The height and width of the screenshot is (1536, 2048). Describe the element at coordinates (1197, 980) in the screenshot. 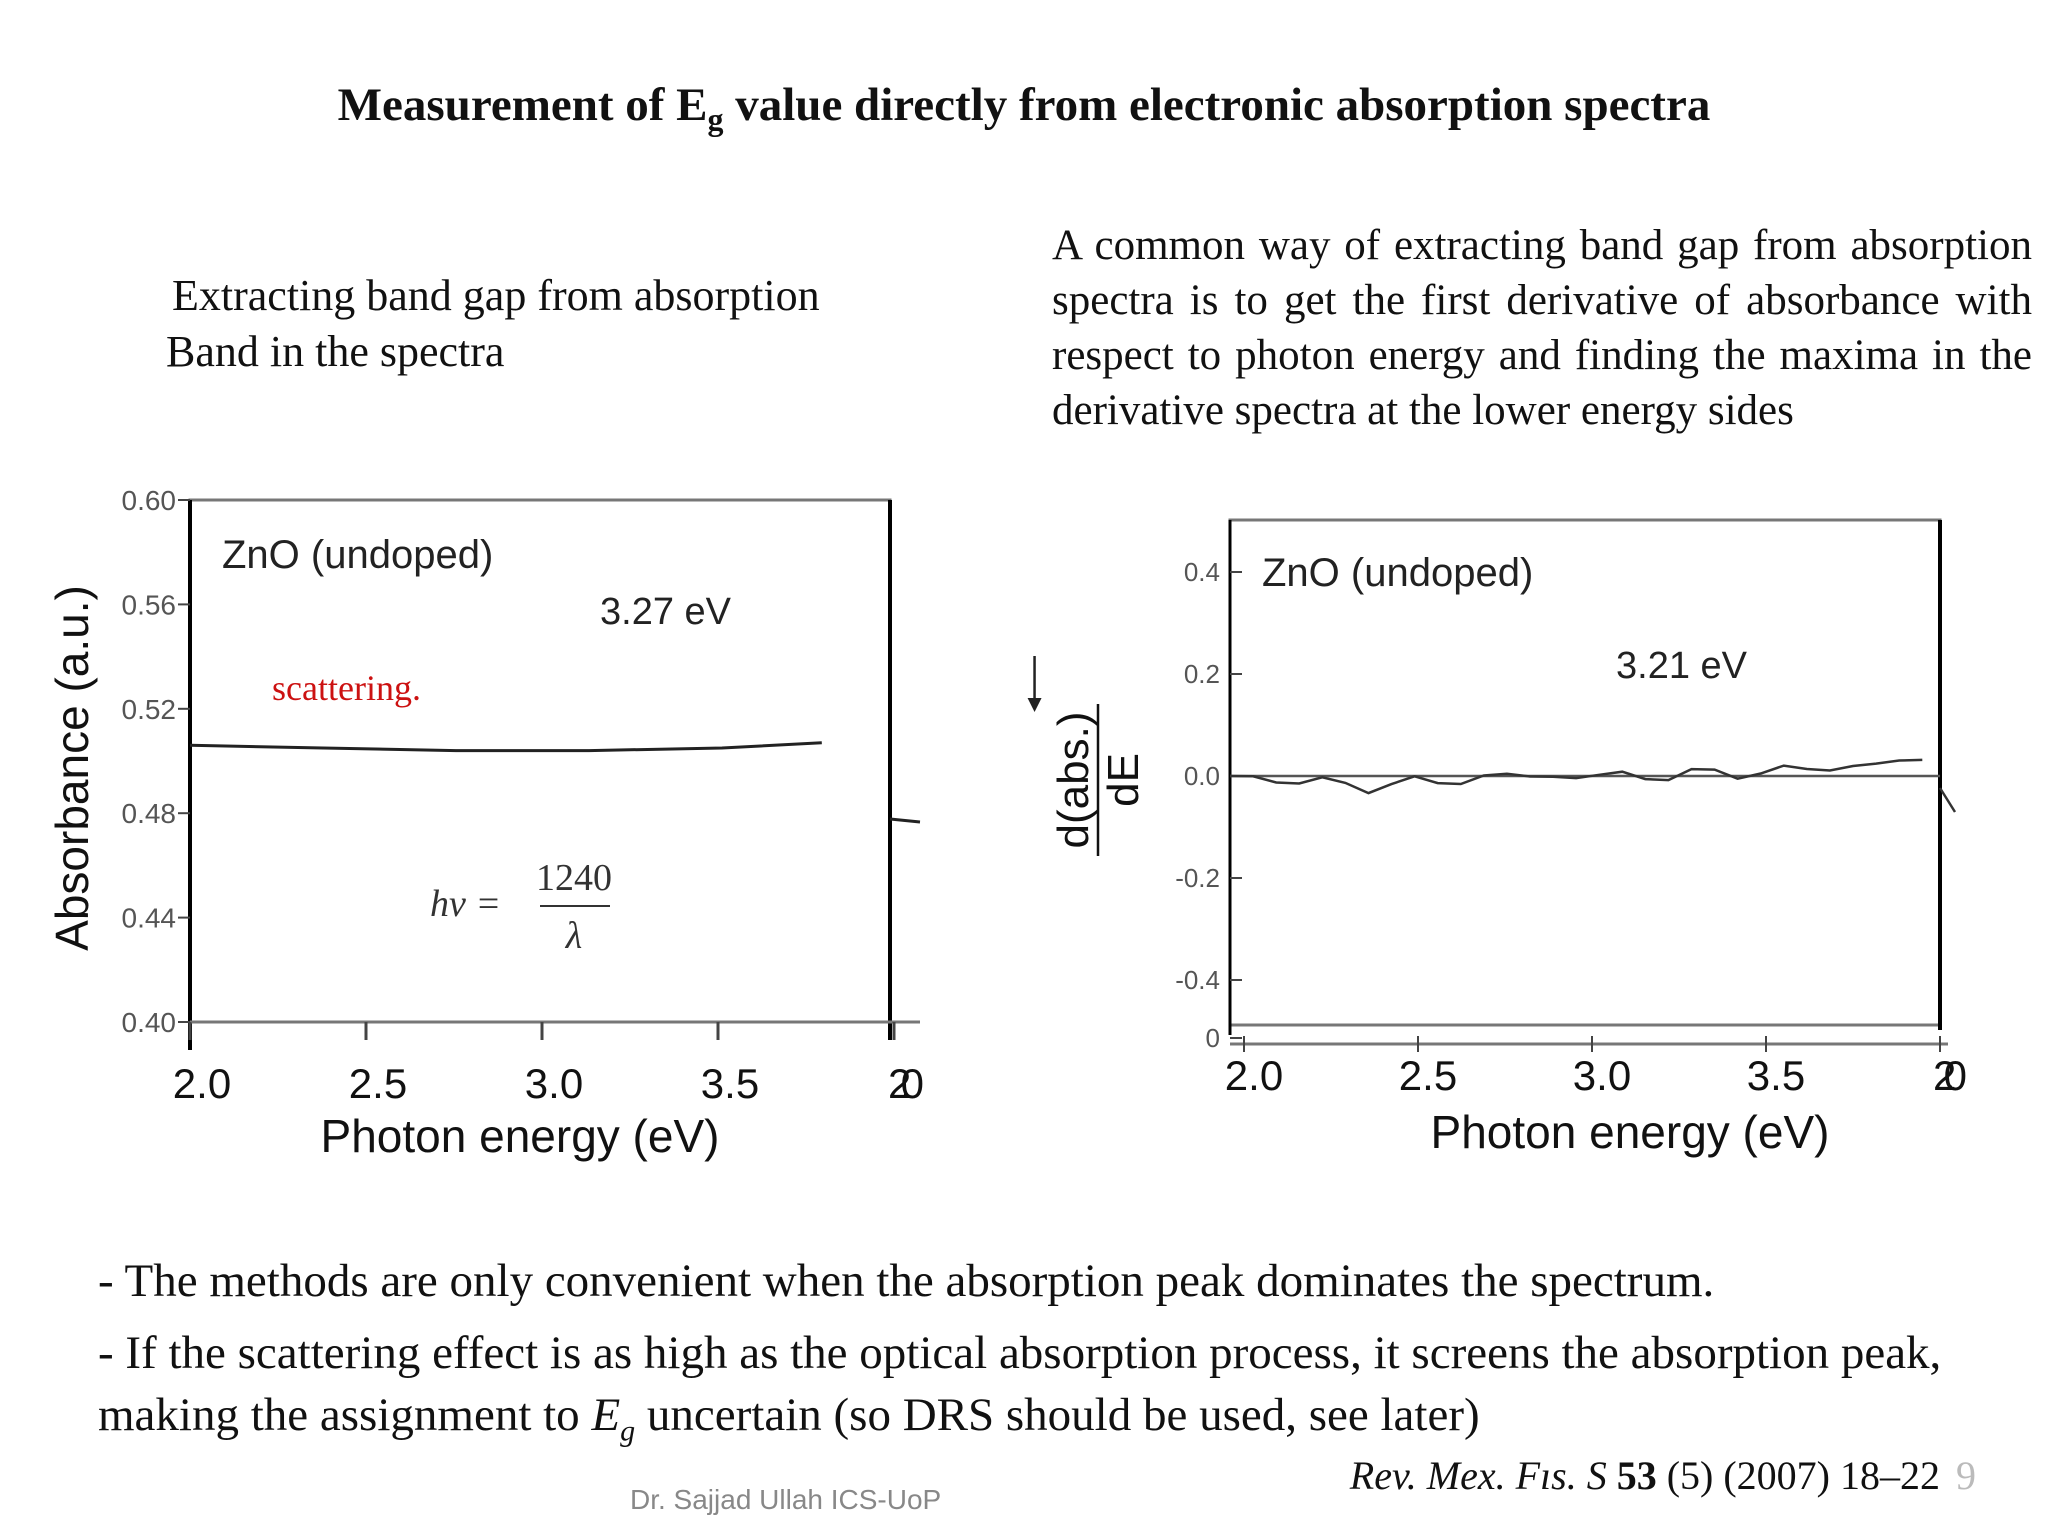

I see `derivative-y-tick-label: -0.4` at that location.